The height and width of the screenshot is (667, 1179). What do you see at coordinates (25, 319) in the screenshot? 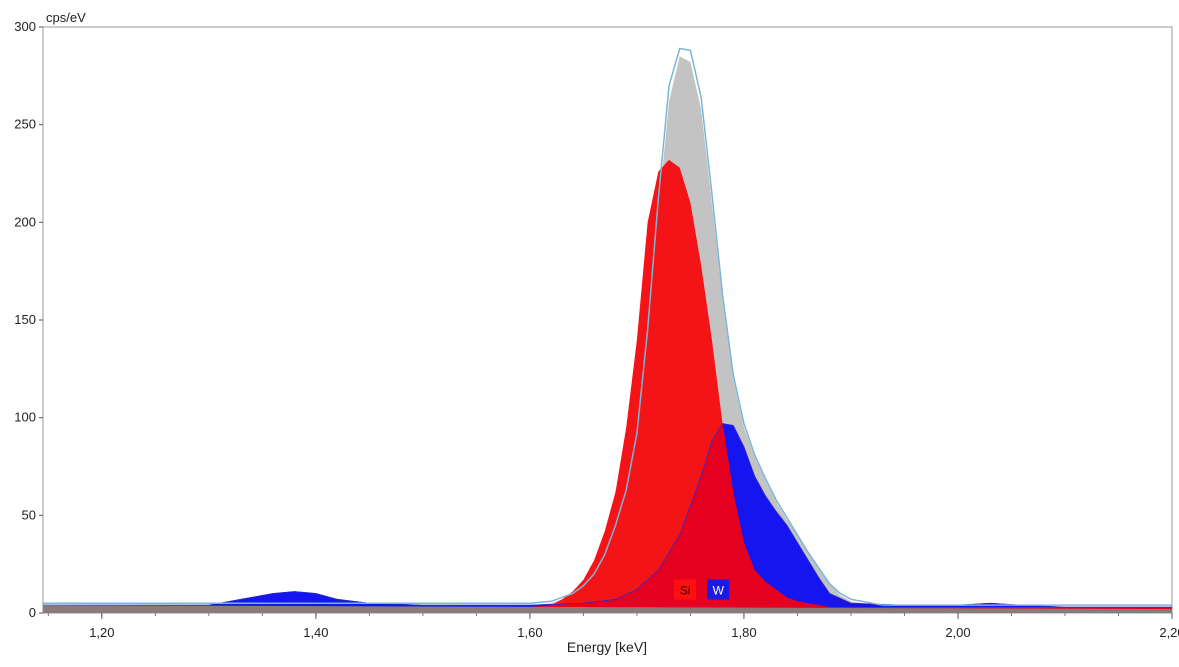
I see `y-tick-label: 150` at bounding box center [25, 319].